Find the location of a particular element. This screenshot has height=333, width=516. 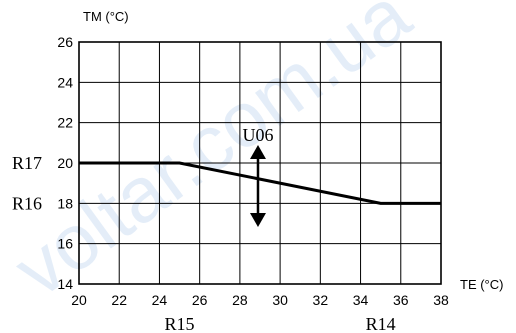

y-tick-label: 14 is located at coordinates (65, 284).